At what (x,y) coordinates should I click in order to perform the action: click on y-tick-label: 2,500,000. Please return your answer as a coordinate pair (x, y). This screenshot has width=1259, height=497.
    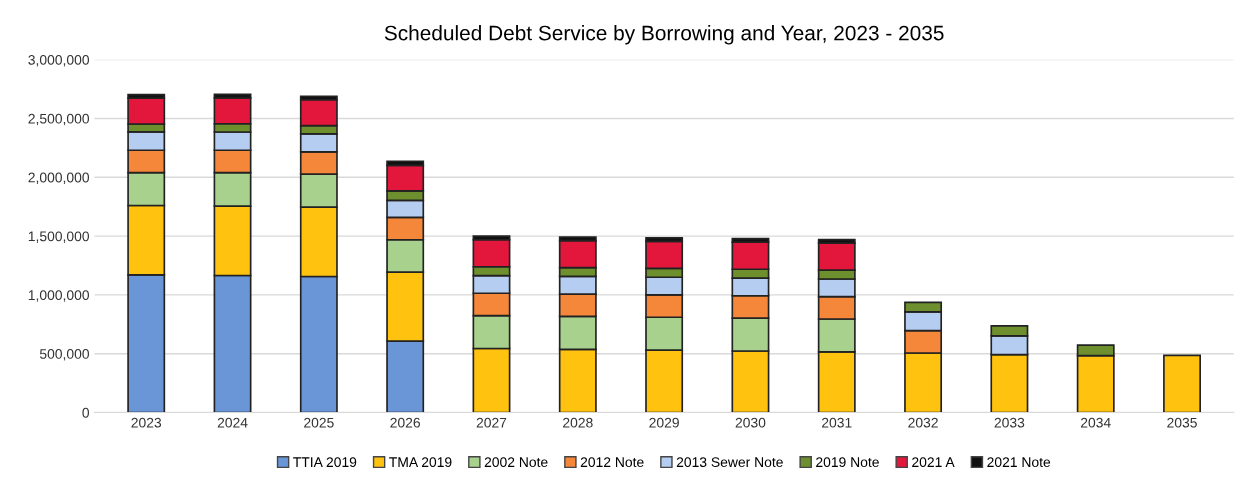
    Looking at the image, I should click on (59, 119).